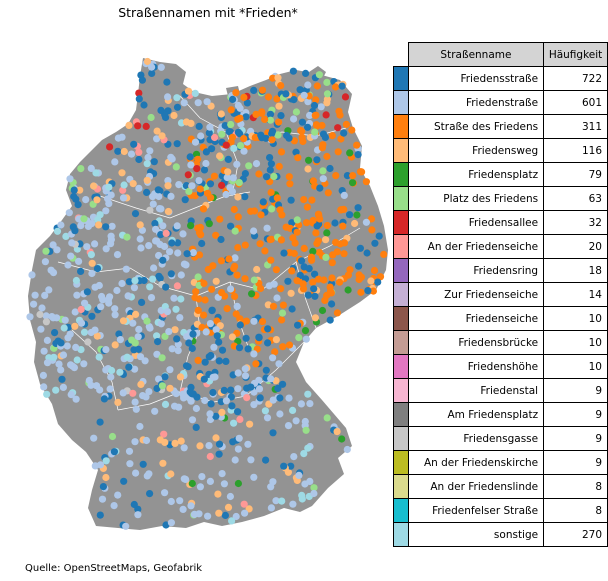  Describe the element at coordinates (575, 414) in the screenshot. I see `frequency-cell: 9` at that location.